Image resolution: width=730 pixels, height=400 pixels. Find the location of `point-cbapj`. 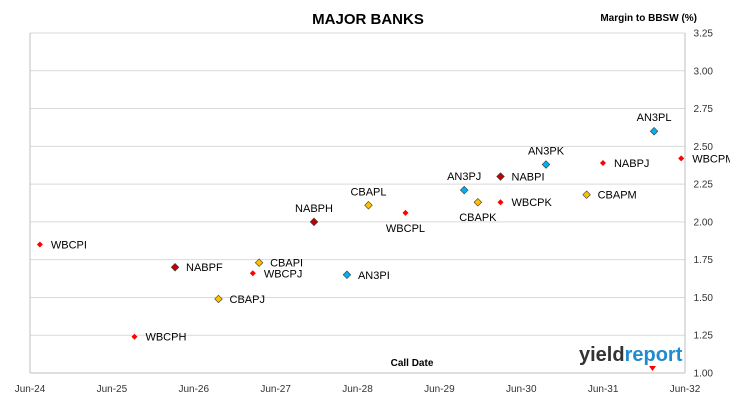

point-cbapj is located at coordinates (218, 299).